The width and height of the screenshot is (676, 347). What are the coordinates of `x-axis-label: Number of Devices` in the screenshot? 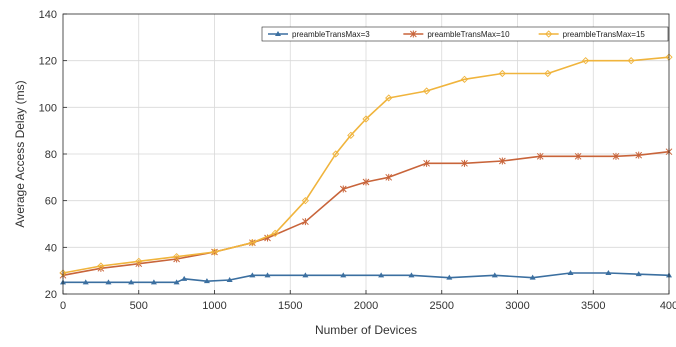 It's located at (366, 330).